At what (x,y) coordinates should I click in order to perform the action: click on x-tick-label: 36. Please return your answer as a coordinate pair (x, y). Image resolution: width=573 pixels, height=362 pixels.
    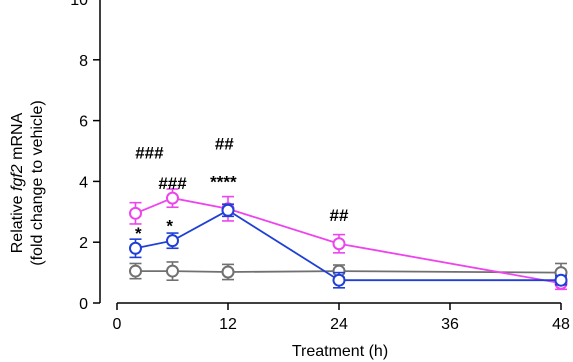
    Looking at the image, I should click on (450, 324).